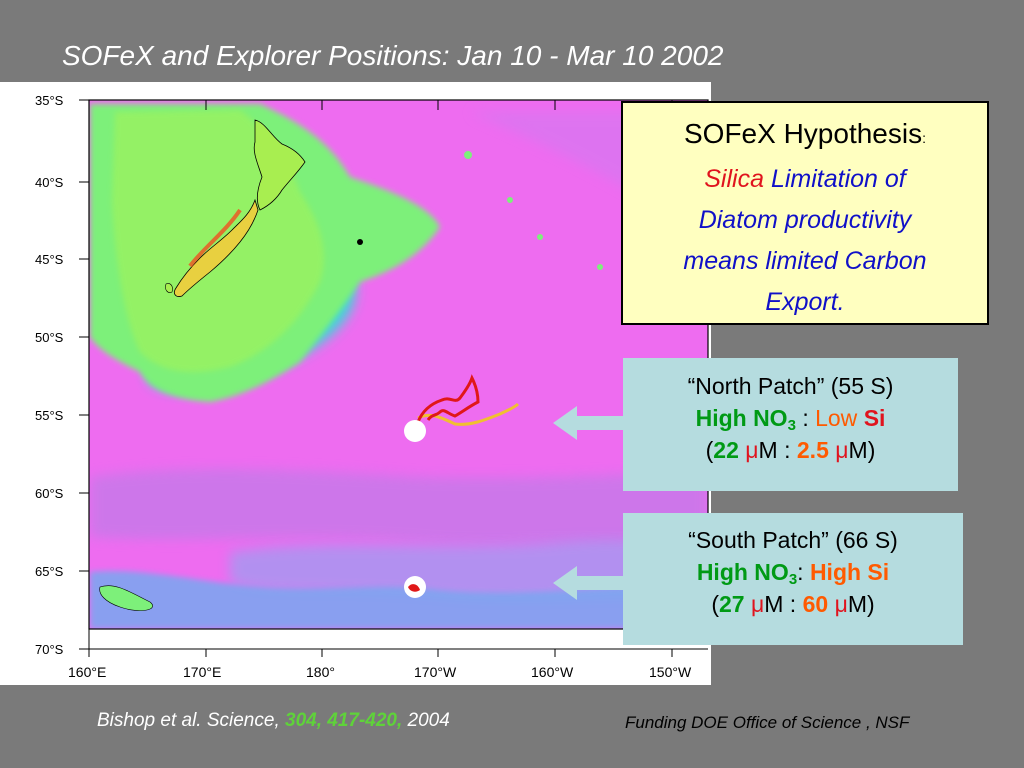 The width and height of the screenshot is (1024, 768). Describe the element at coordinates (320, 672) in the screenshot. I see `lon-tick-label: 180°` at that location.